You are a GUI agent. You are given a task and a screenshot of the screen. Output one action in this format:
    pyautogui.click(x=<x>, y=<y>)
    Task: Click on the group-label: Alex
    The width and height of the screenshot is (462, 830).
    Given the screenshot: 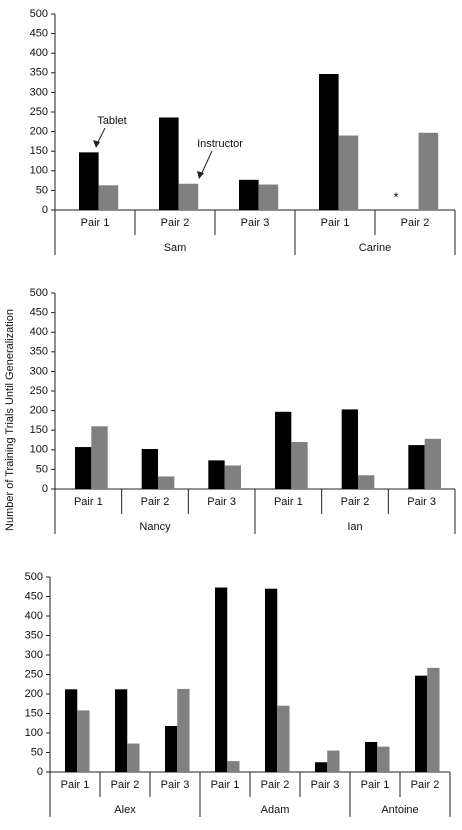 What is the action you would take?
    pyautogui.click(x=125, y=810)
    